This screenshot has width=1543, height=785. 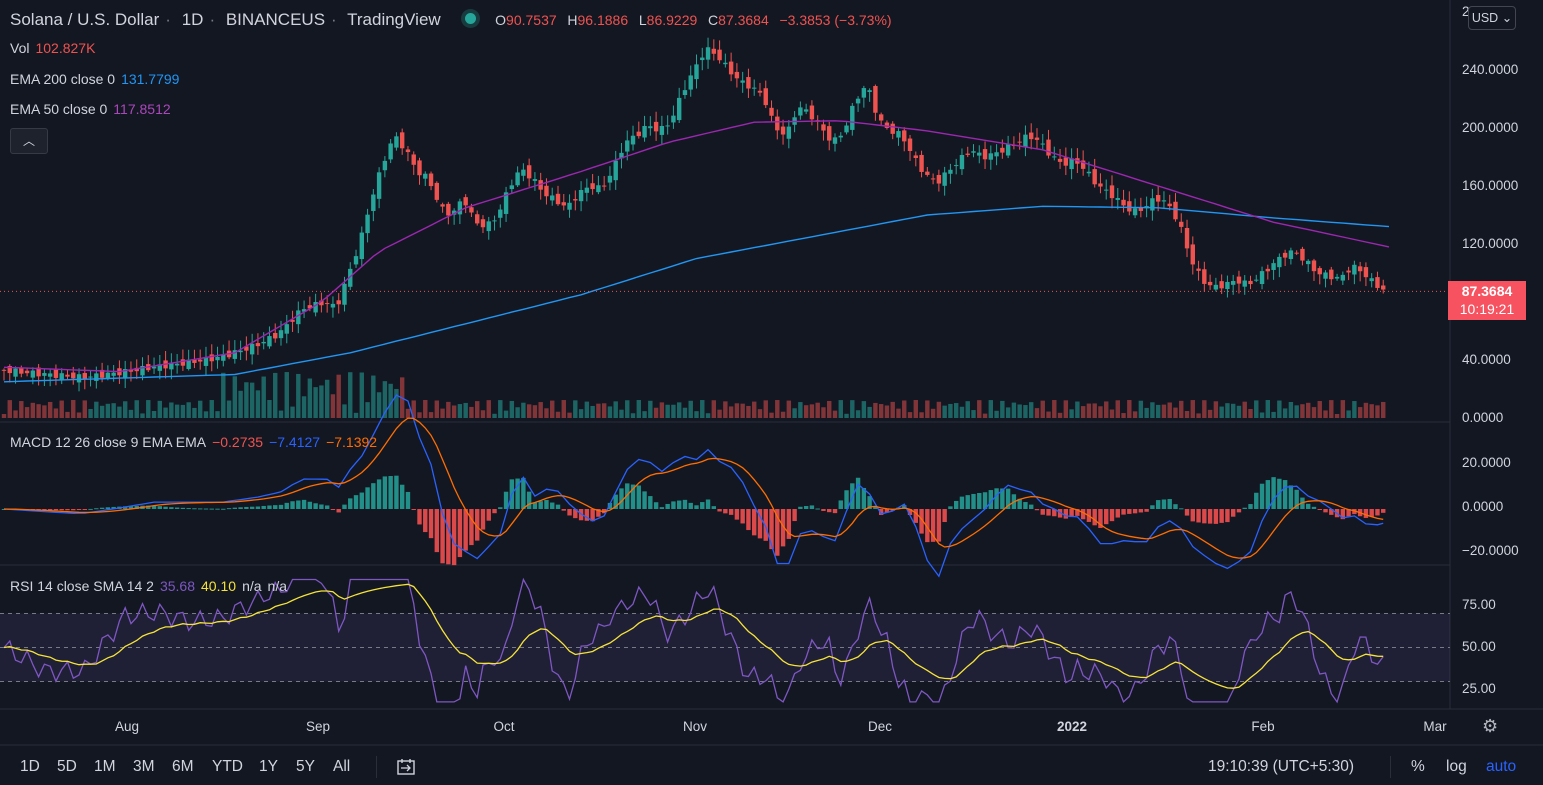 What do you see at coordinates (67, 766) in the screenshot?
I see `timeframe-5d: 5D` at bounding box center [67, 766].